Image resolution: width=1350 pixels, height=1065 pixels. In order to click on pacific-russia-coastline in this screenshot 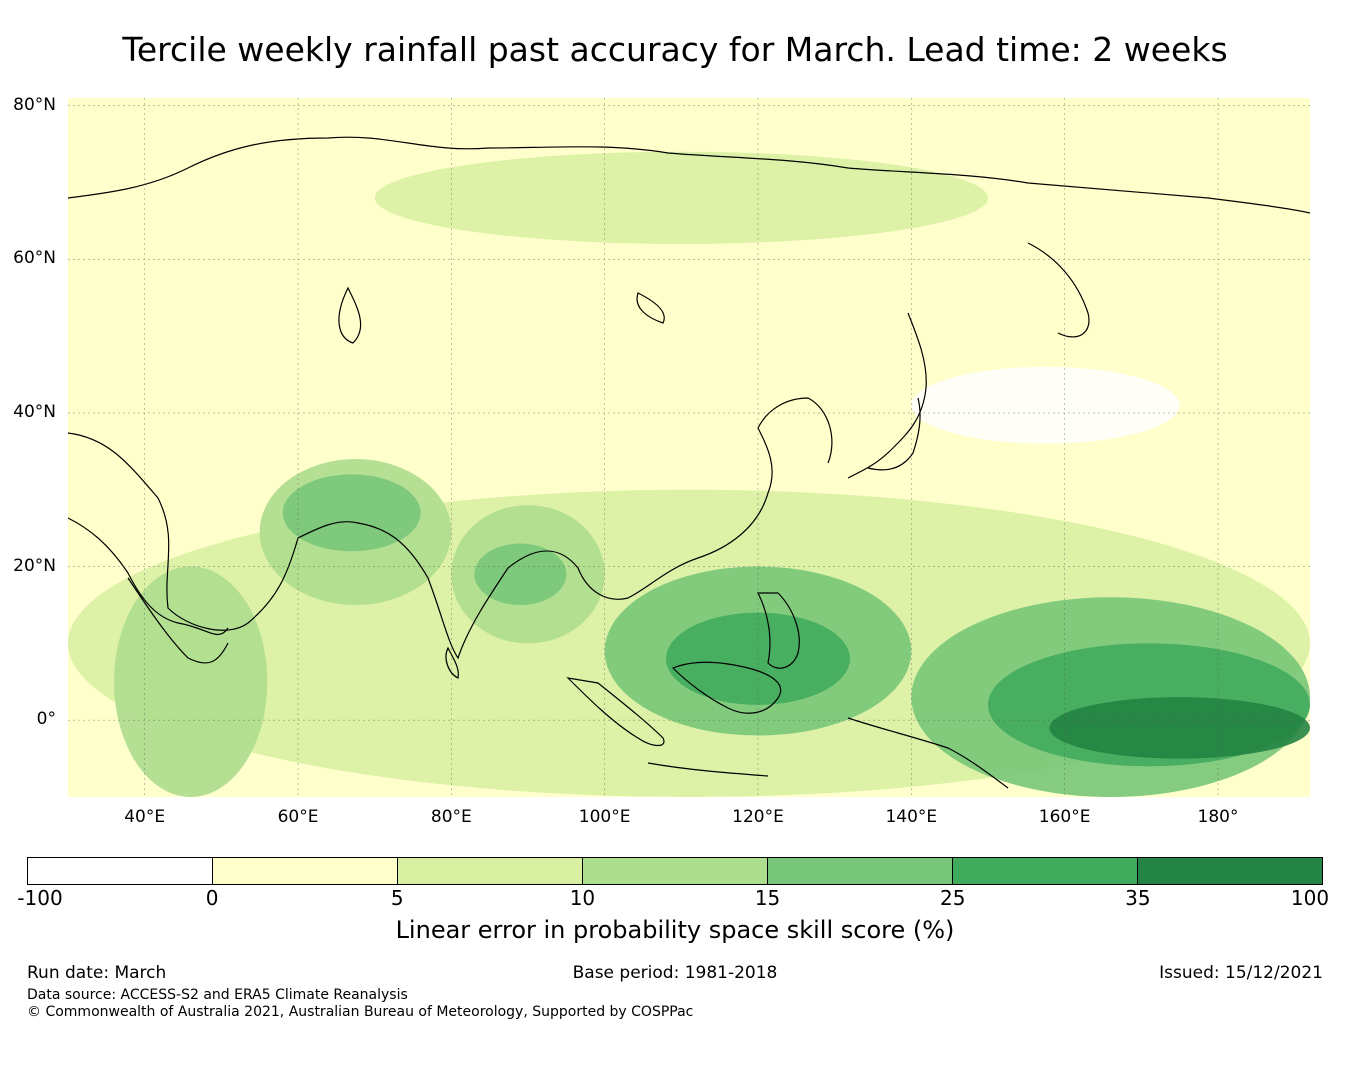, I will do `click(887, 395)`.